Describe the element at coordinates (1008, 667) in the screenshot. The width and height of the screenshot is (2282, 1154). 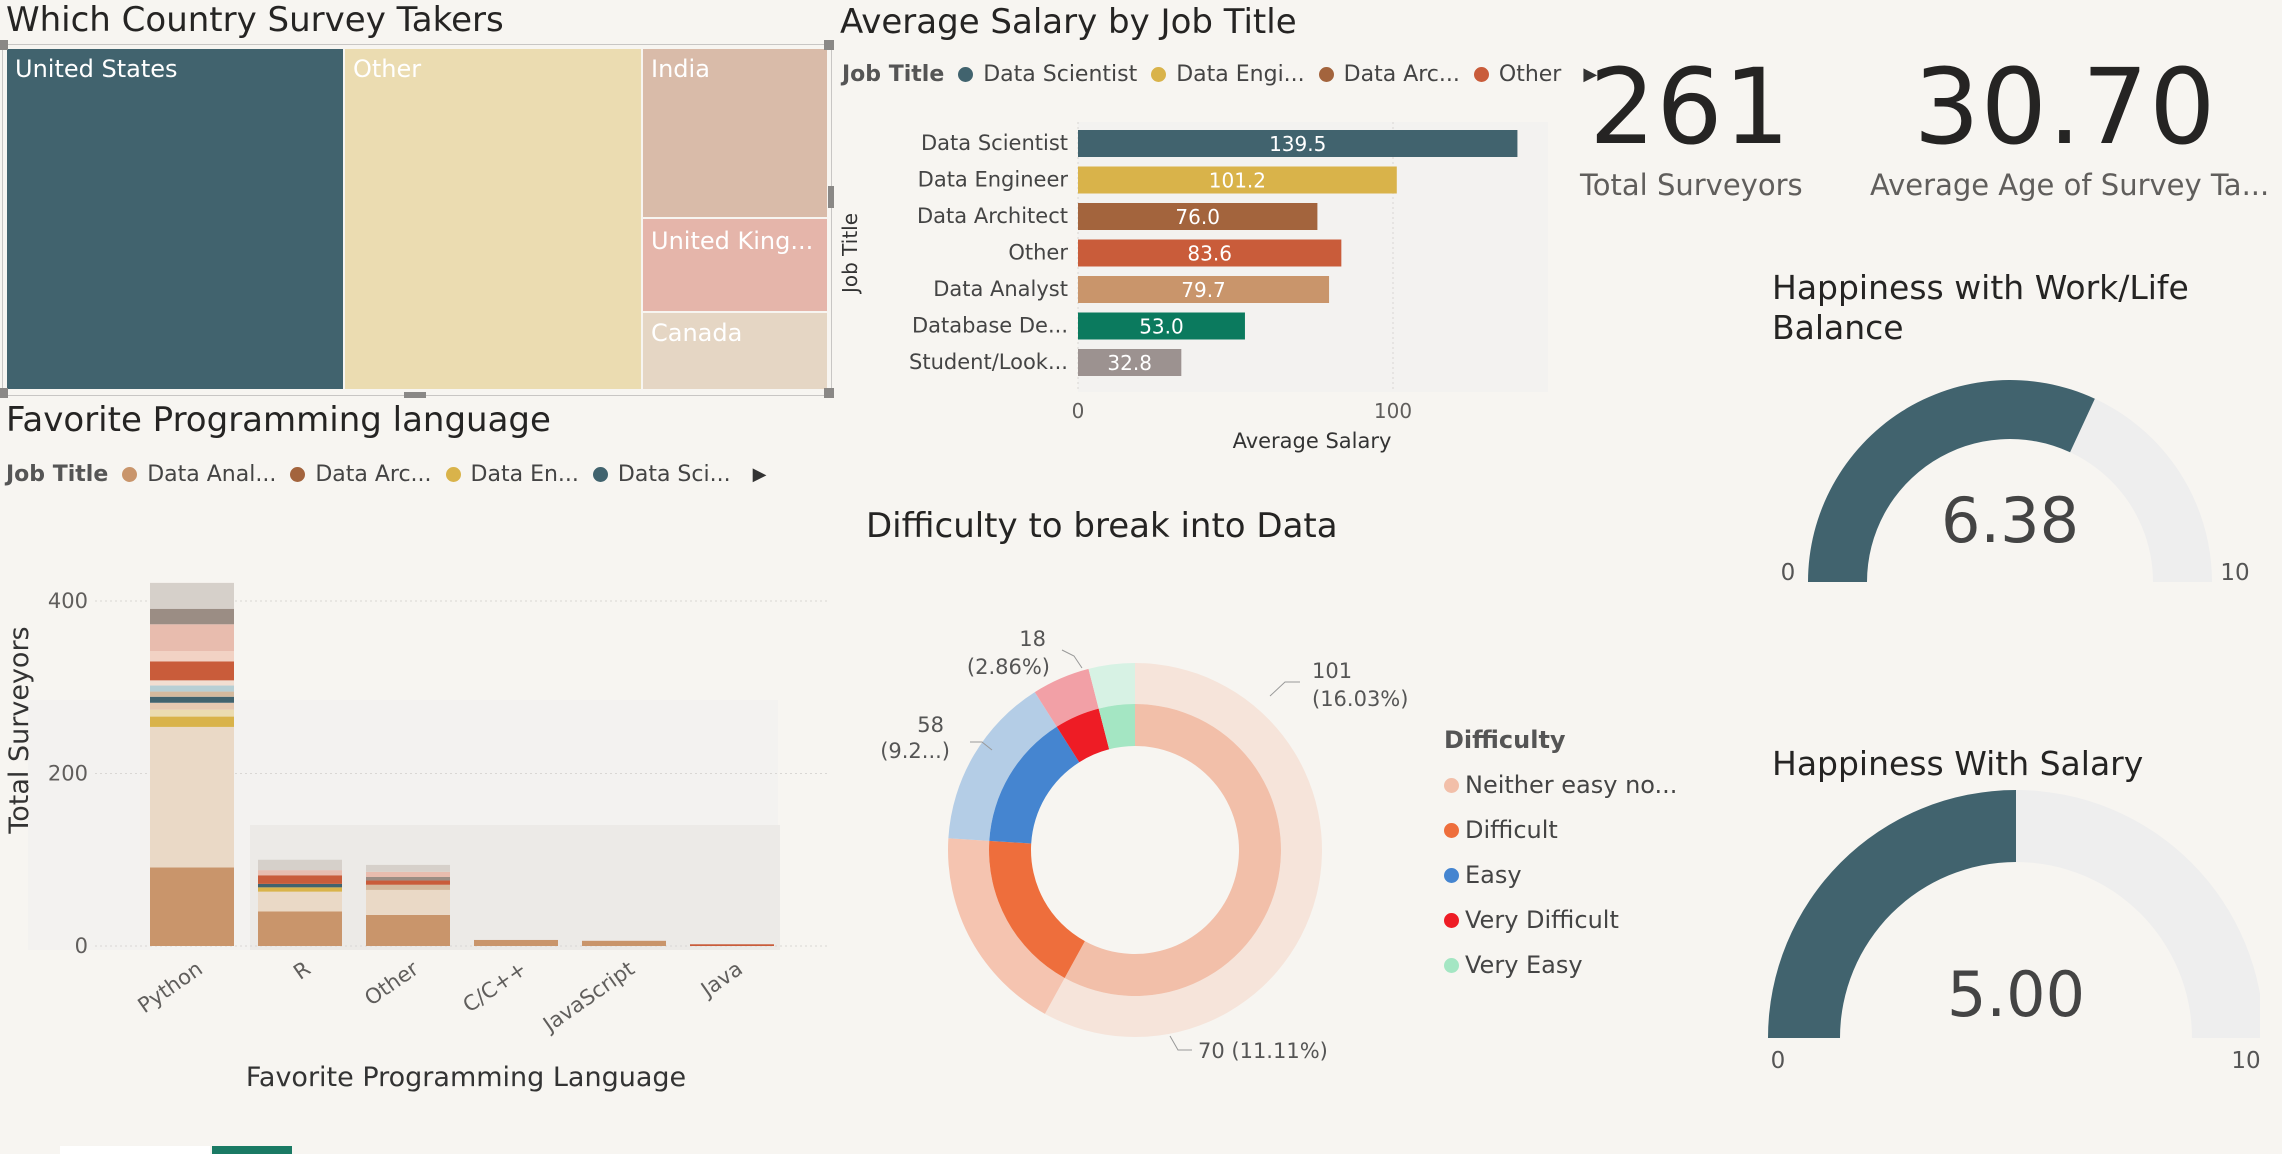
I see `data-label: (2.86%)` at that location.